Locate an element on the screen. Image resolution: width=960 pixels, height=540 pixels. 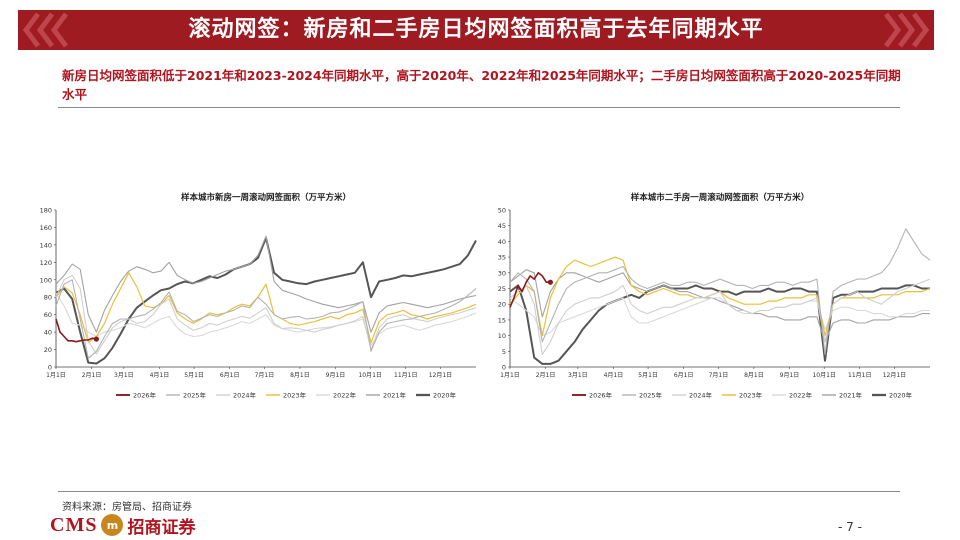
chevron-decor-right-icon is located at coordinates (907, 30).